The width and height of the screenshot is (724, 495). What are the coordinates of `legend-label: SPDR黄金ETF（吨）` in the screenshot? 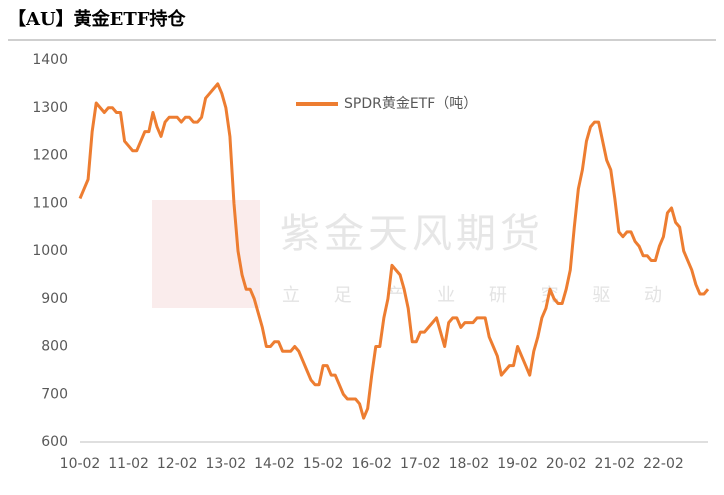 It's located at (410, 103).